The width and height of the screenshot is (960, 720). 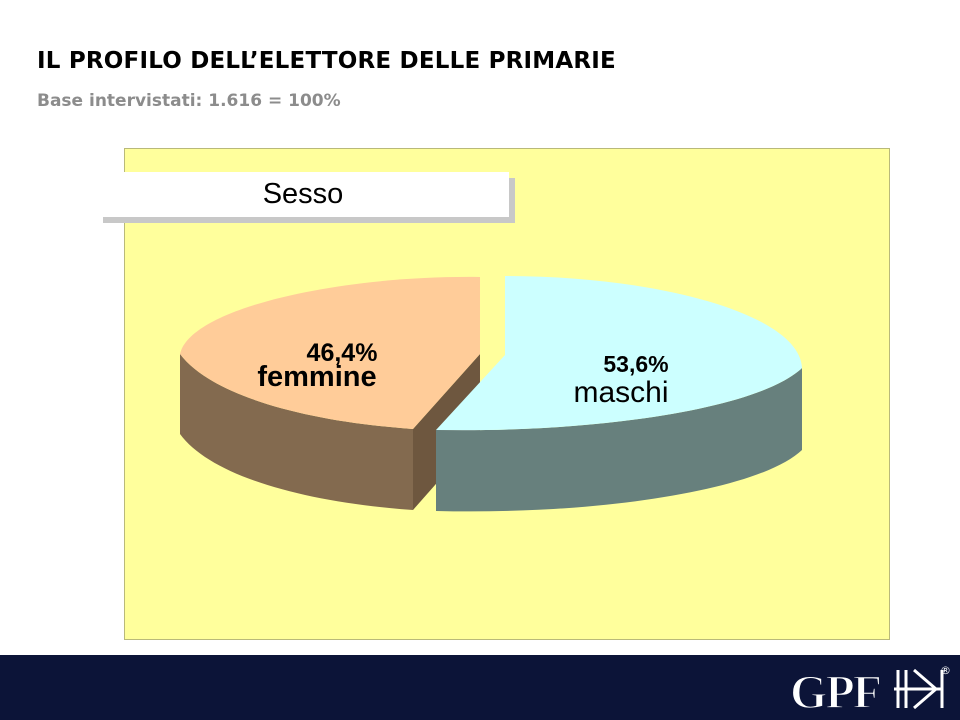 I want to click on gpf-logo-mark-icon, so click(x=919, y=689).